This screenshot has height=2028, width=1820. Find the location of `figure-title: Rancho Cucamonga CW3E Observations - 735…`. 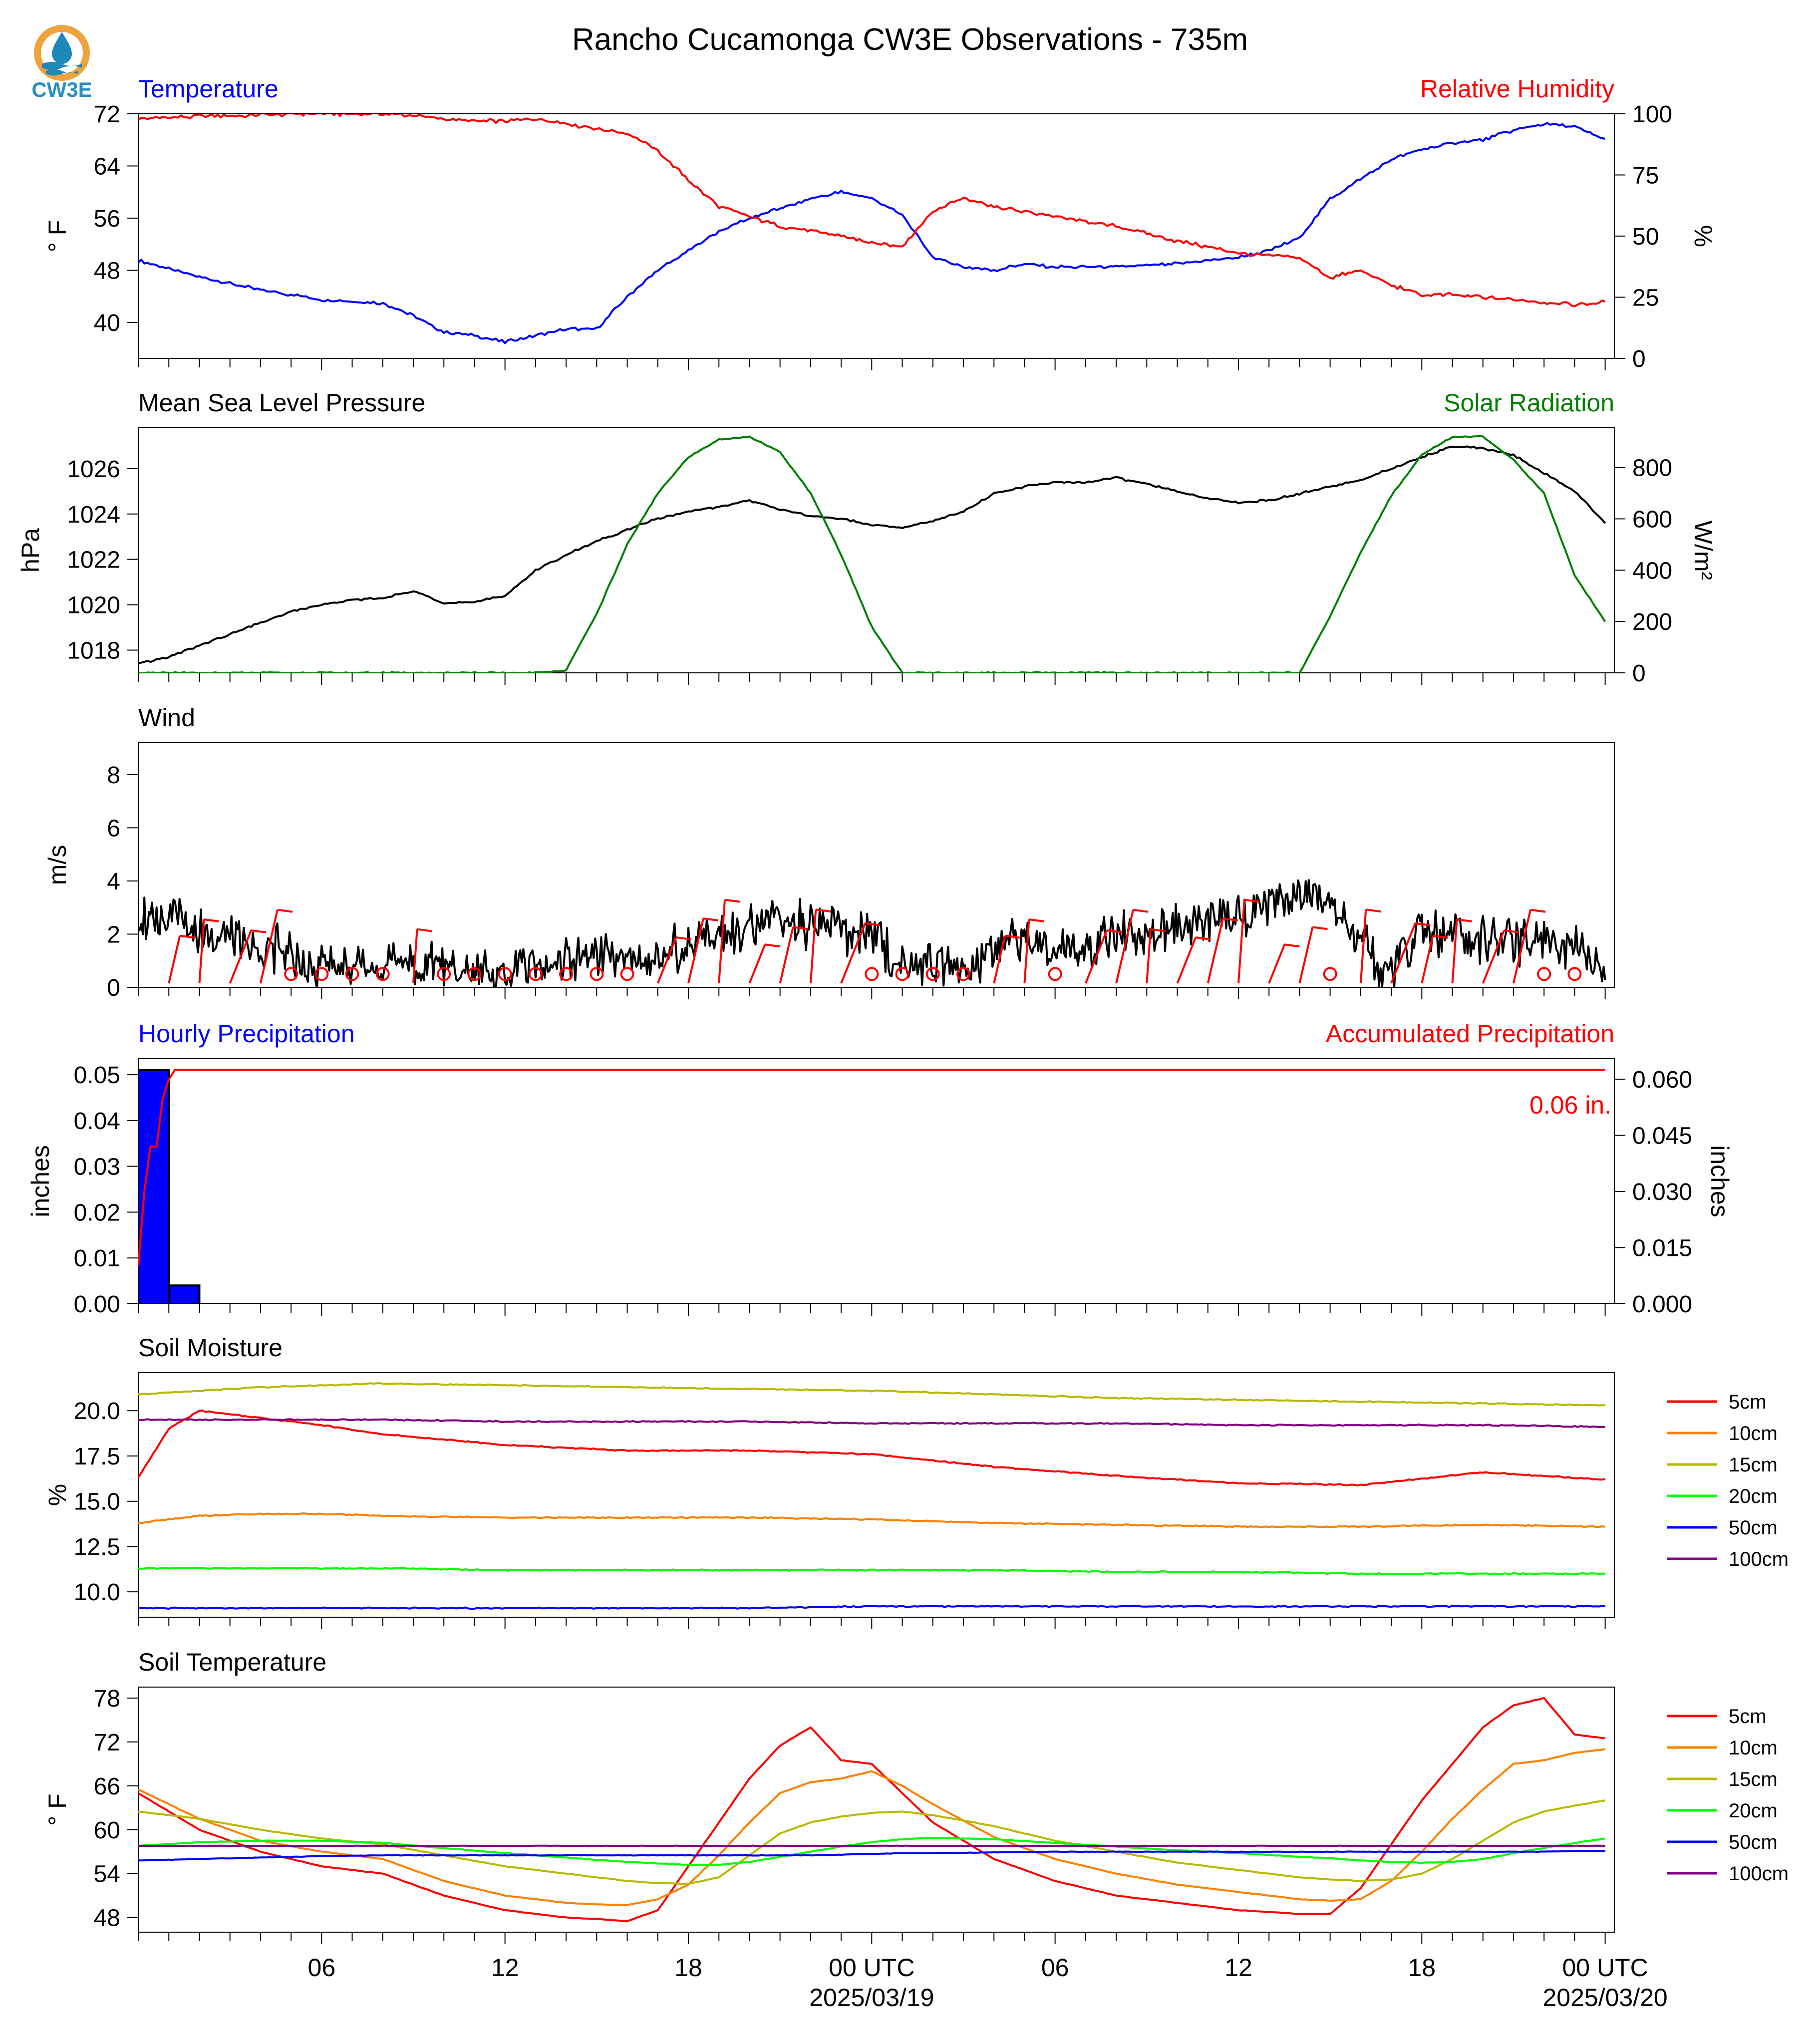

figure-title: Rancho Cucamonga CW3E Observations - 735… is located at coordinates (910, 39).